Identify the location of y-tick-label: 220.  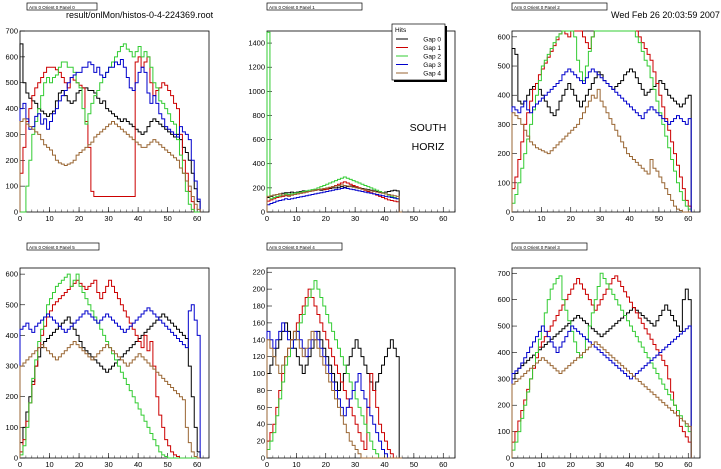
(258, 272).